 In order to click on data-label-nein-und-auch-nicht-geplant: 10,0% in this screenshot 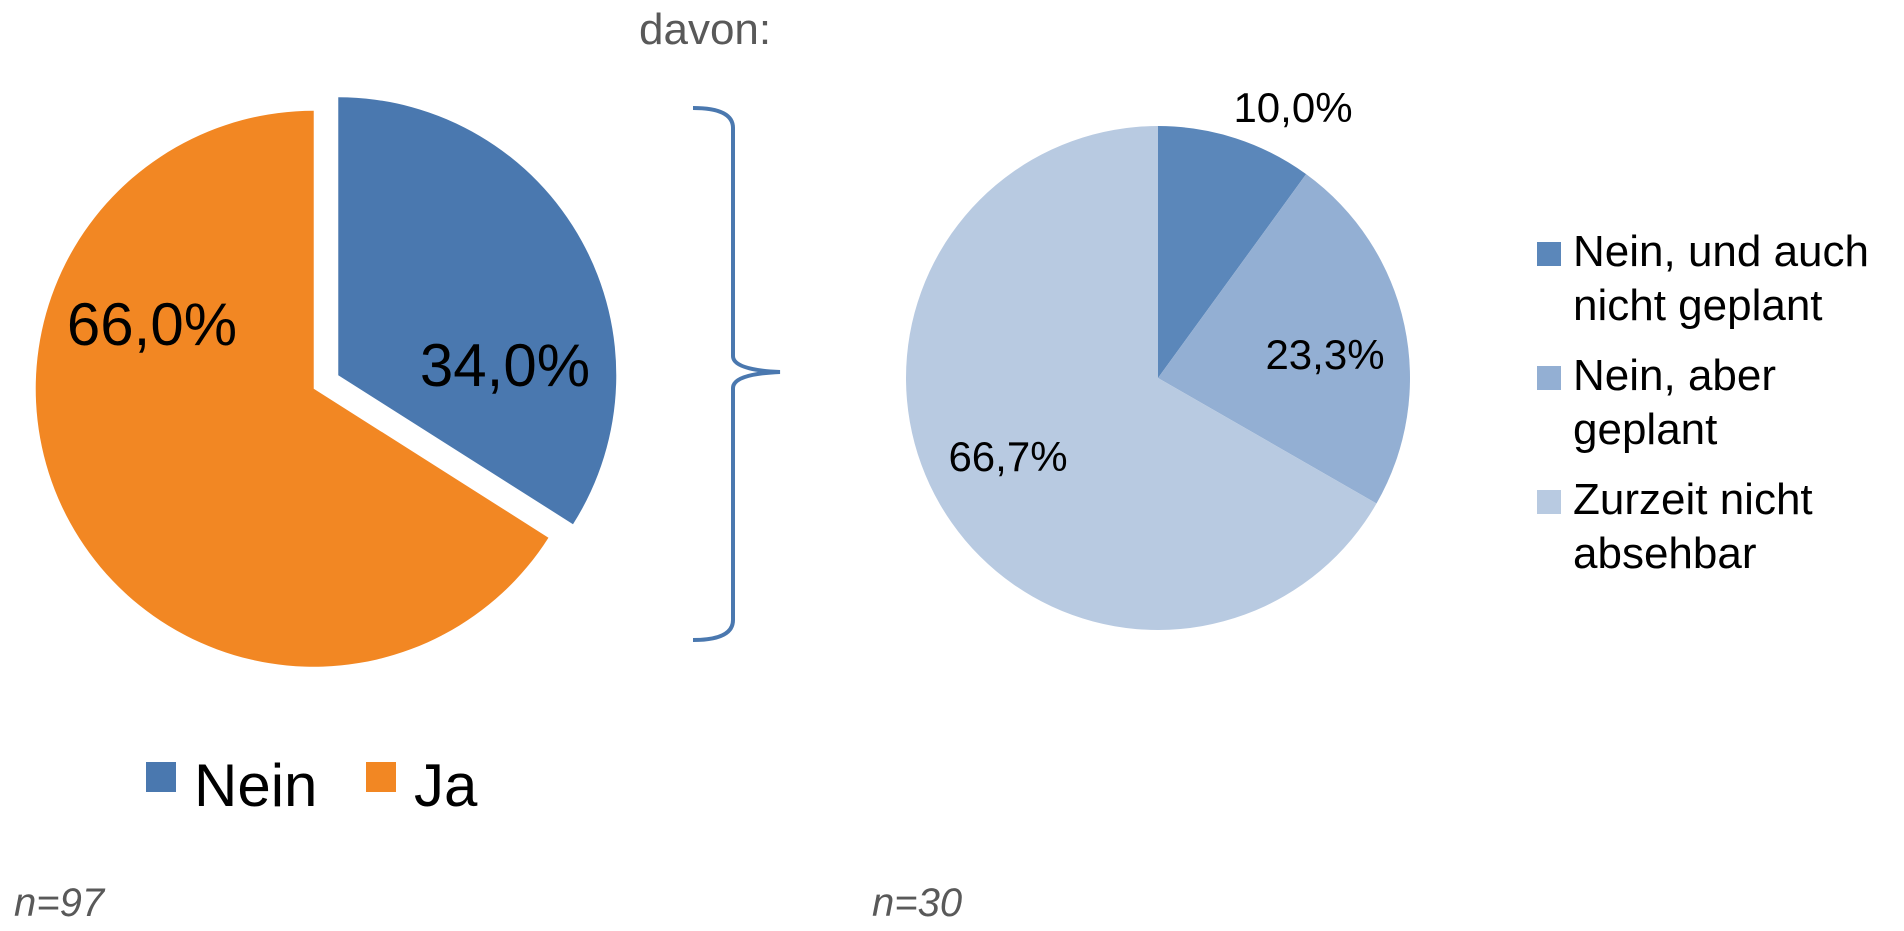, I will do `click(1292, 107)`.